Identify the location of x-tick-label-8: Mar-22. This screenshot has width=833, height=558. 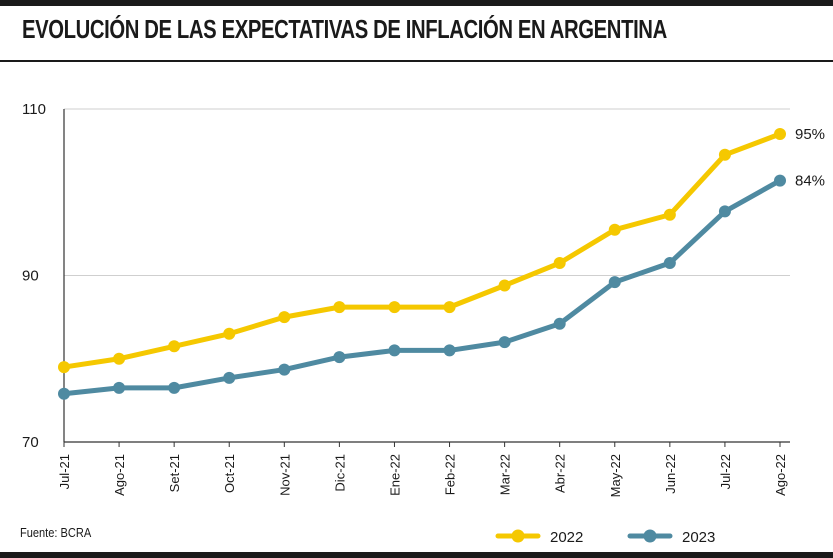
(505, 474).